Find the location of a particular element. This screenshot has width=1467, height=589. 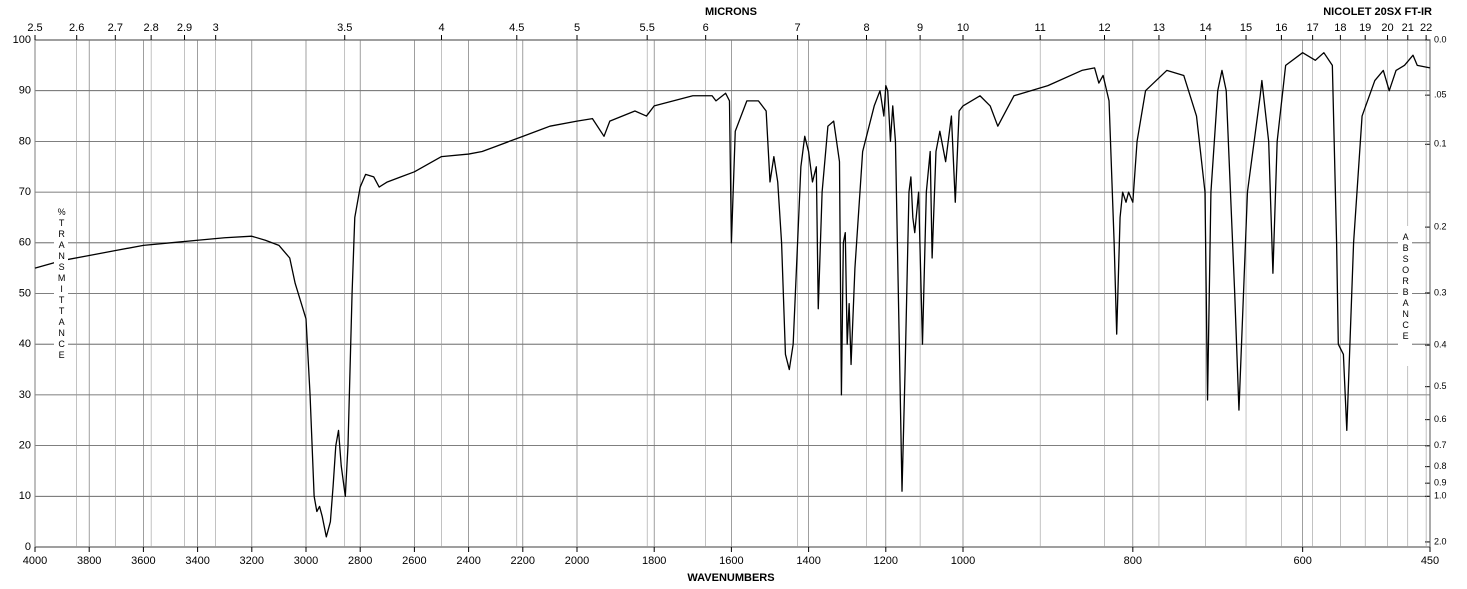

x2-tick-label: 2.7 is located at coordinates (115, 28).